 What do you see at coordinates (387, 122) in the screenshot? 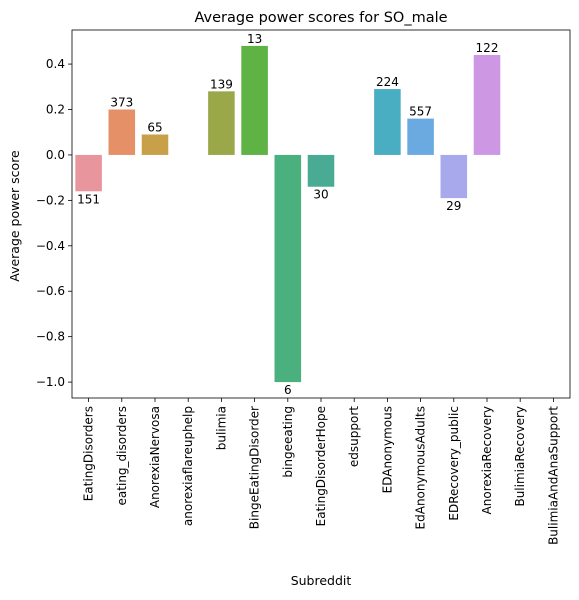
I see `bar-EDAnonymous` at bounding box center [387, 122].